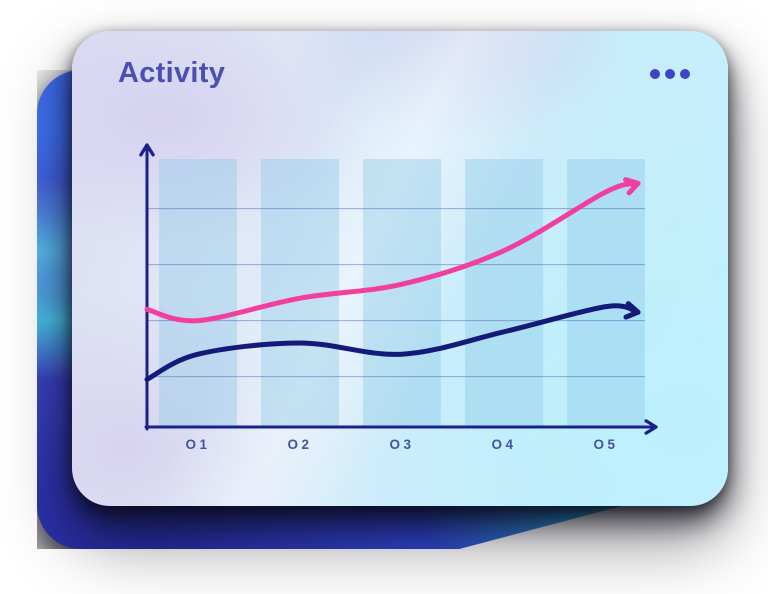 This screenshot has height=594, width=768. Describe the element at coordinates (401, 444) in the screenshot. I see `x-tick-label-O3: O3` at that location.